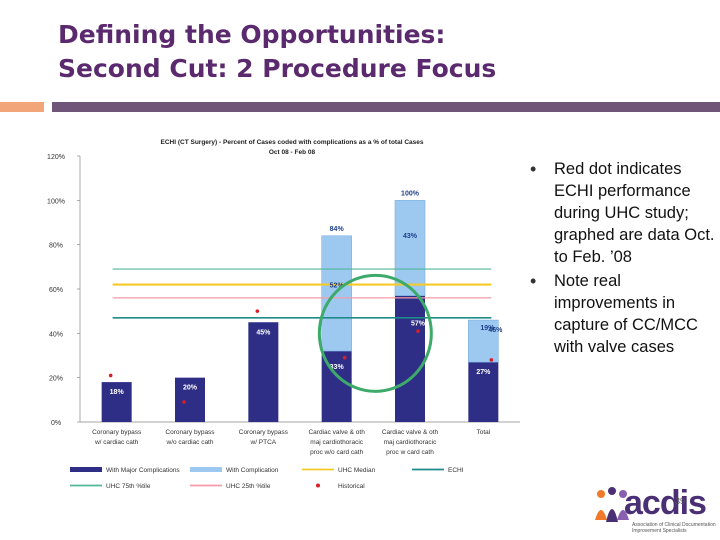 This screenshot has height=540, width=720. I want to click on bar-complication-label: 43%, so click(410, 236).